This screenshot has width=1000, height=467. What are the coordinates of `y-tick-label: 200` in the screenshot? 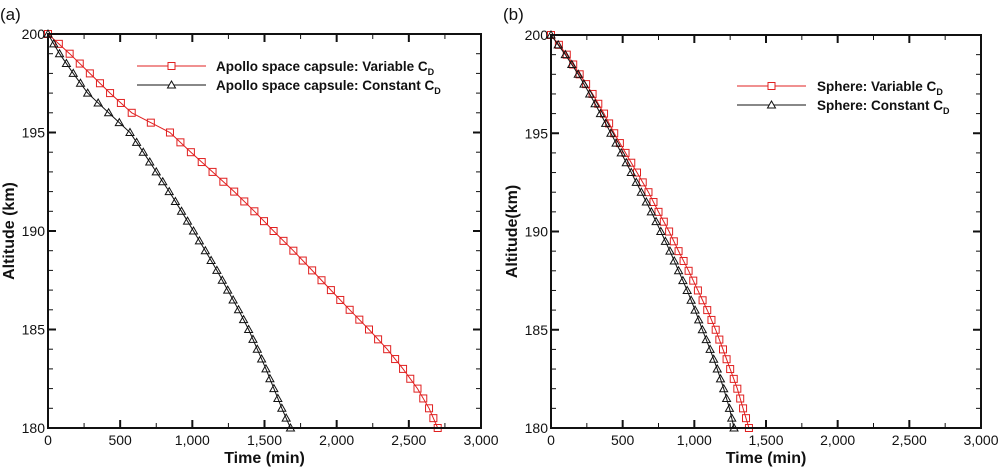 It's located at (537, 35).